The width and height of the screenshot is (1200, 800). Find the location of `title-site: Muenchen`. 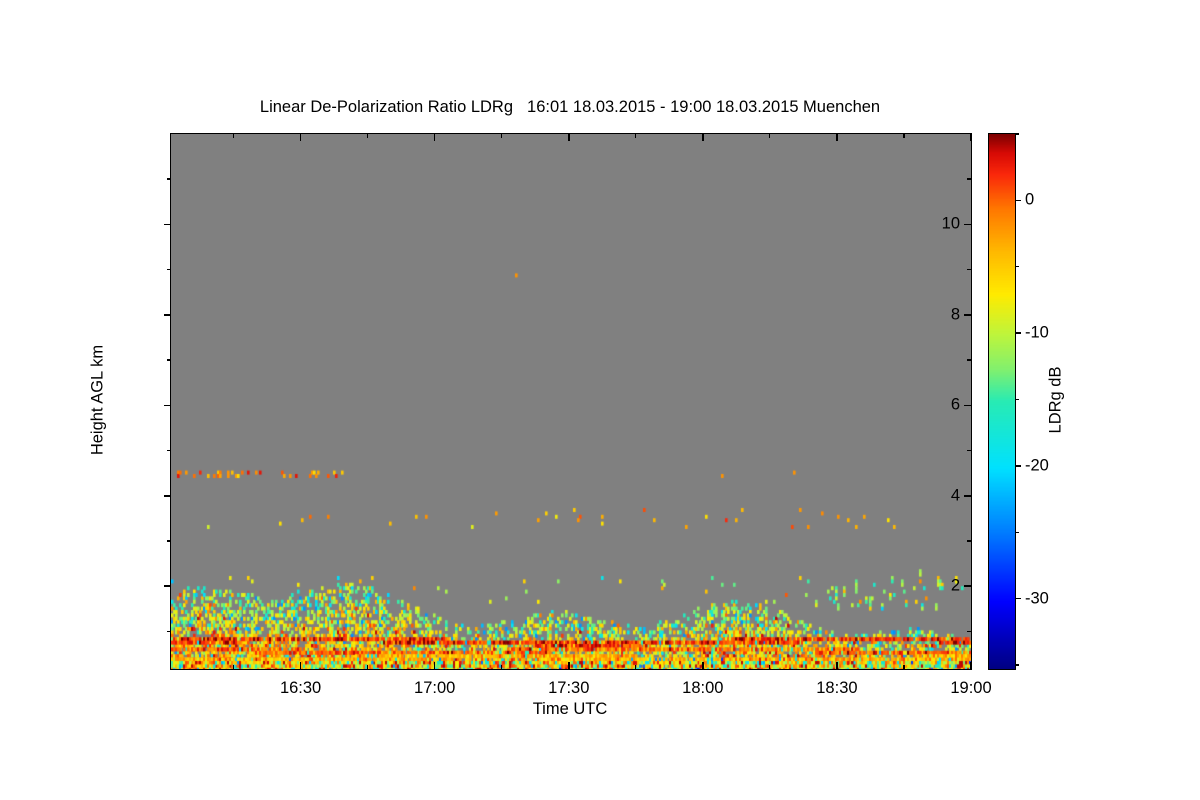

title-site: Muenchen is located at coordinates (842, 106).